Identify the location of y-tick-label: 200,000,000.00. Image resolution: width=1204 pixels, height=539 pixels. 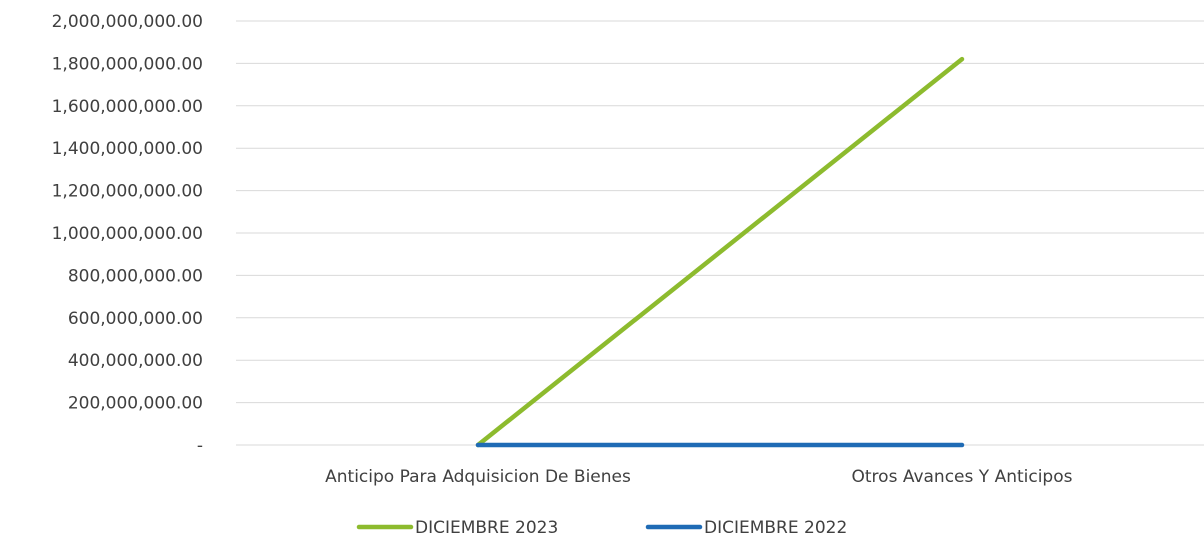
(135, 404).